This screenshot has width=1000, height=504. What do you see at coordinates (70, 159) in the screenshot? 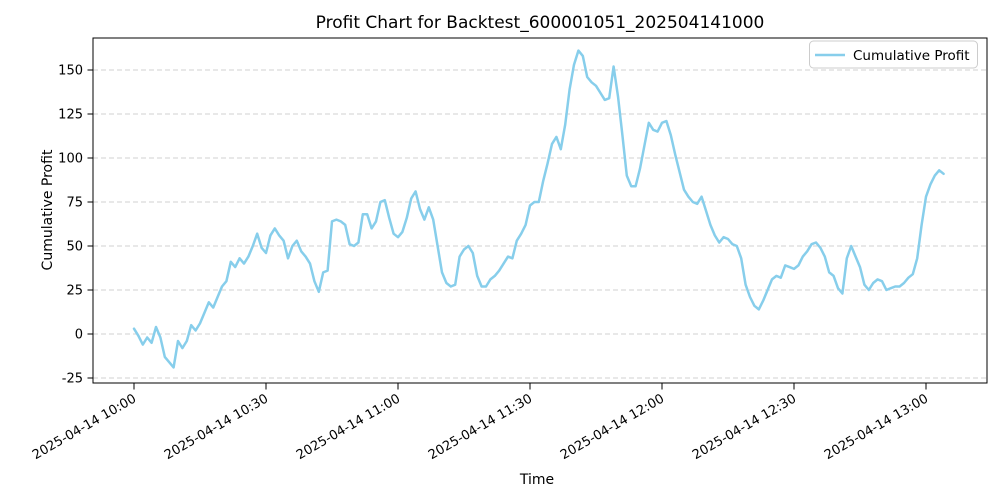
I see `y-tick-label: 100` at bounding box center [70, 159].